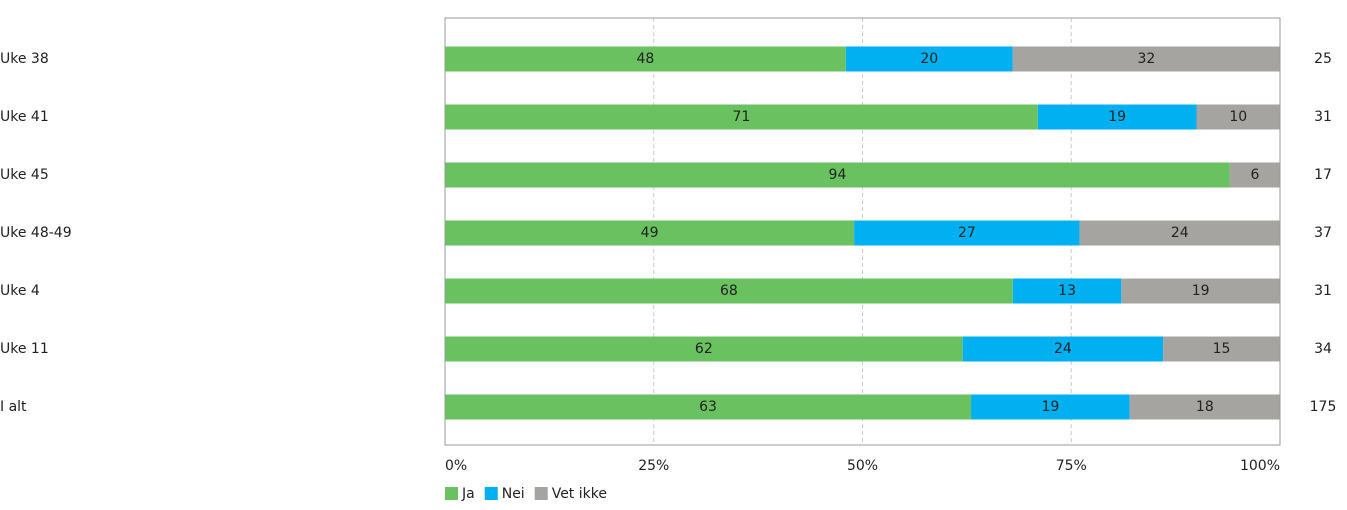 Image resolution: width=1347 pixels, height=510 pixels. I want to click on data-label: 15, so click(1222, 349).